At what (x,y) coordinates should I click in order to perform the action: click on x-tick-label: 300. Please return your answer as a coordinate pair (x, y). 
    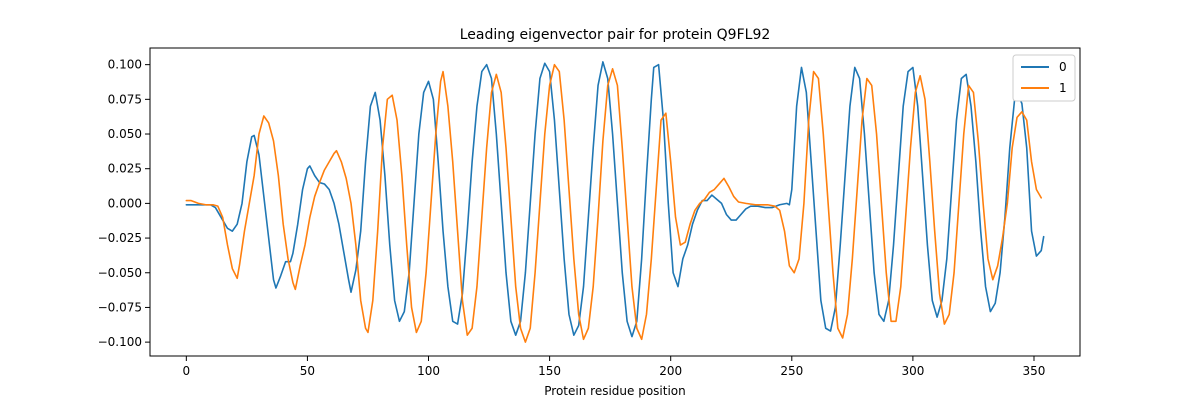
    Looking at the image, I should click on (912, 371).